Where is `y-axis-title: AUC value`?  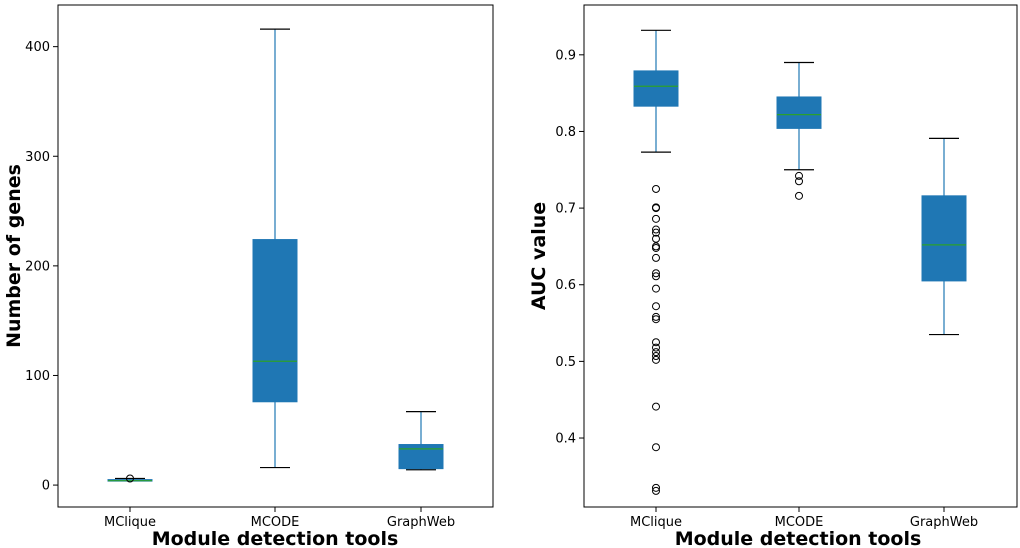 y-axis-title: AUC value is located at coordinates (539, 256).